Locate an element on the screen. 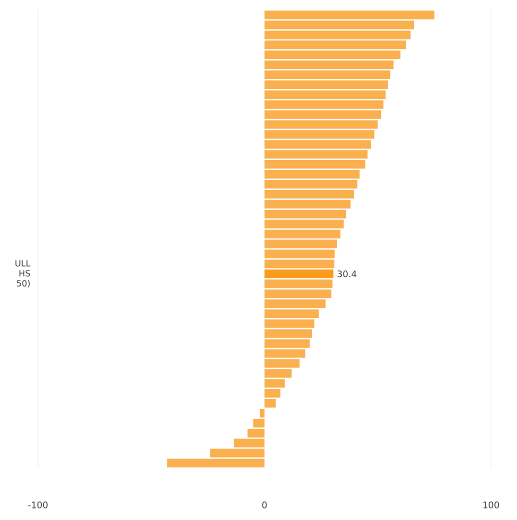 Image resolution: width=517 pixels, height=520 pixels. x-tick-label: 100 is located at coordinates (491, 505).